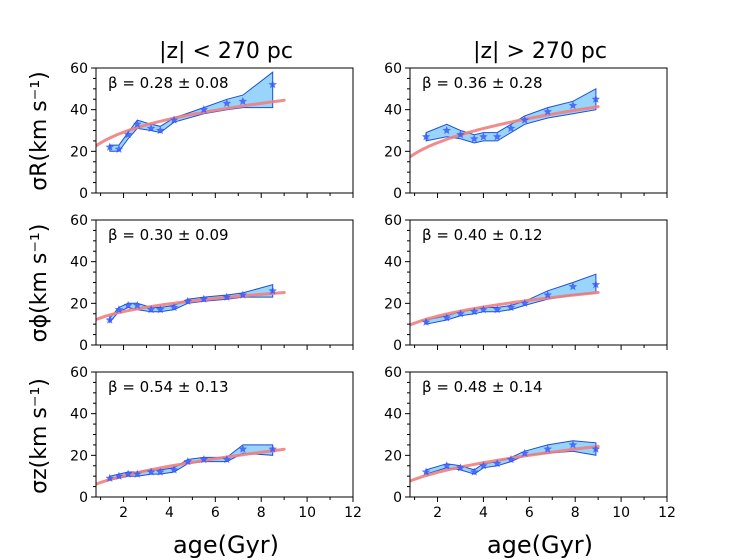  I want to click on x-tick-label: 12, so click(667, 513).